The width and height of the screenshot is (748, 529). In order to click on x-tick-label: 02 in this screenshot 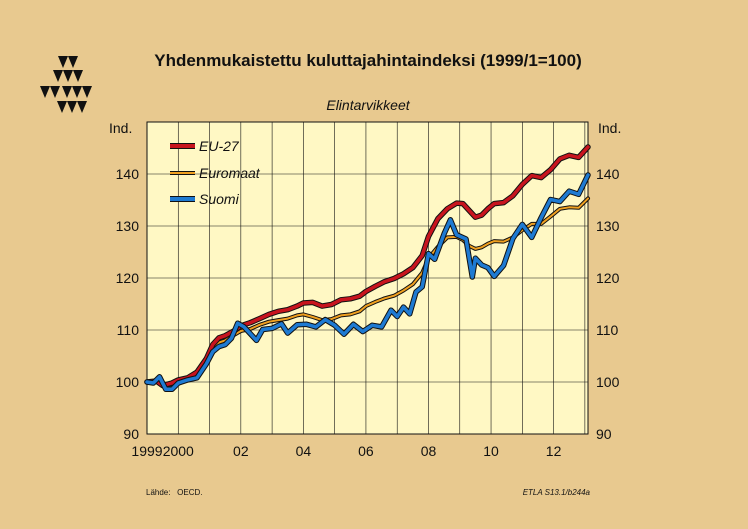, I will do `click(241, 451)`.